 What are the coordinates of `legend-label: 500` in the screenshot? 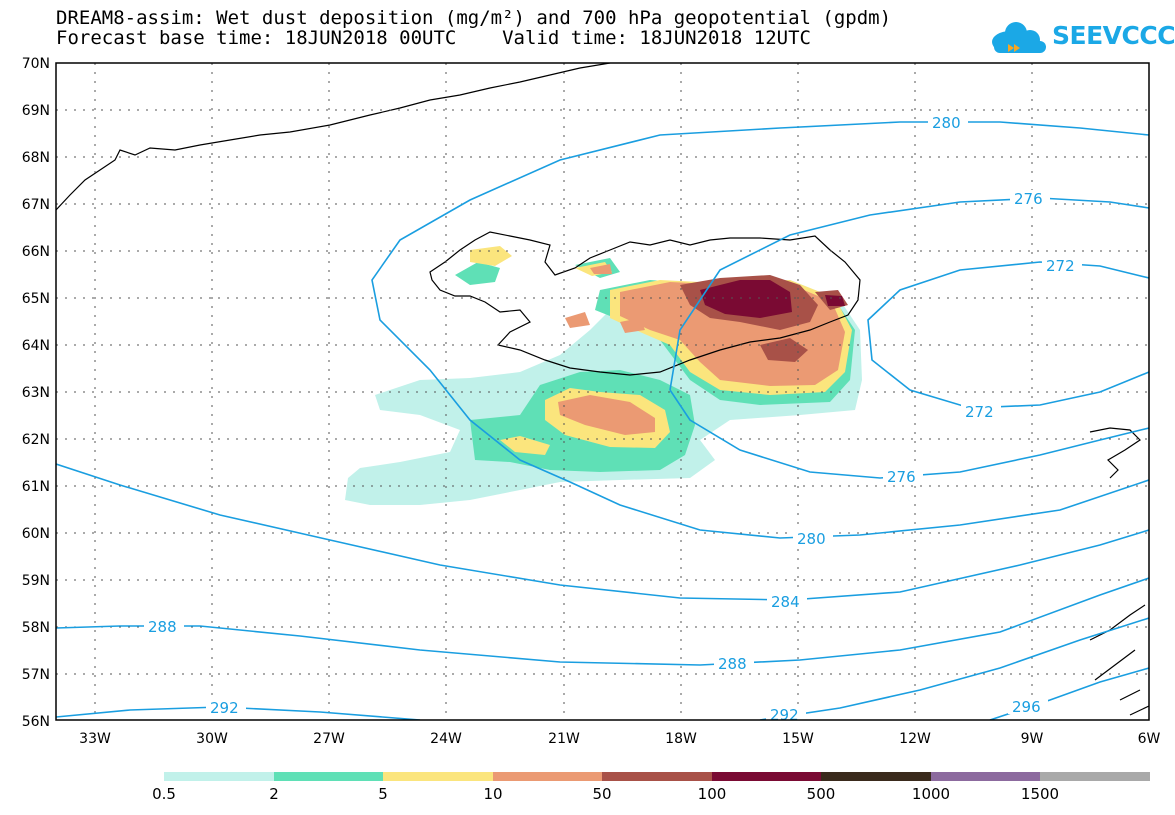 It's located at (821, 794).